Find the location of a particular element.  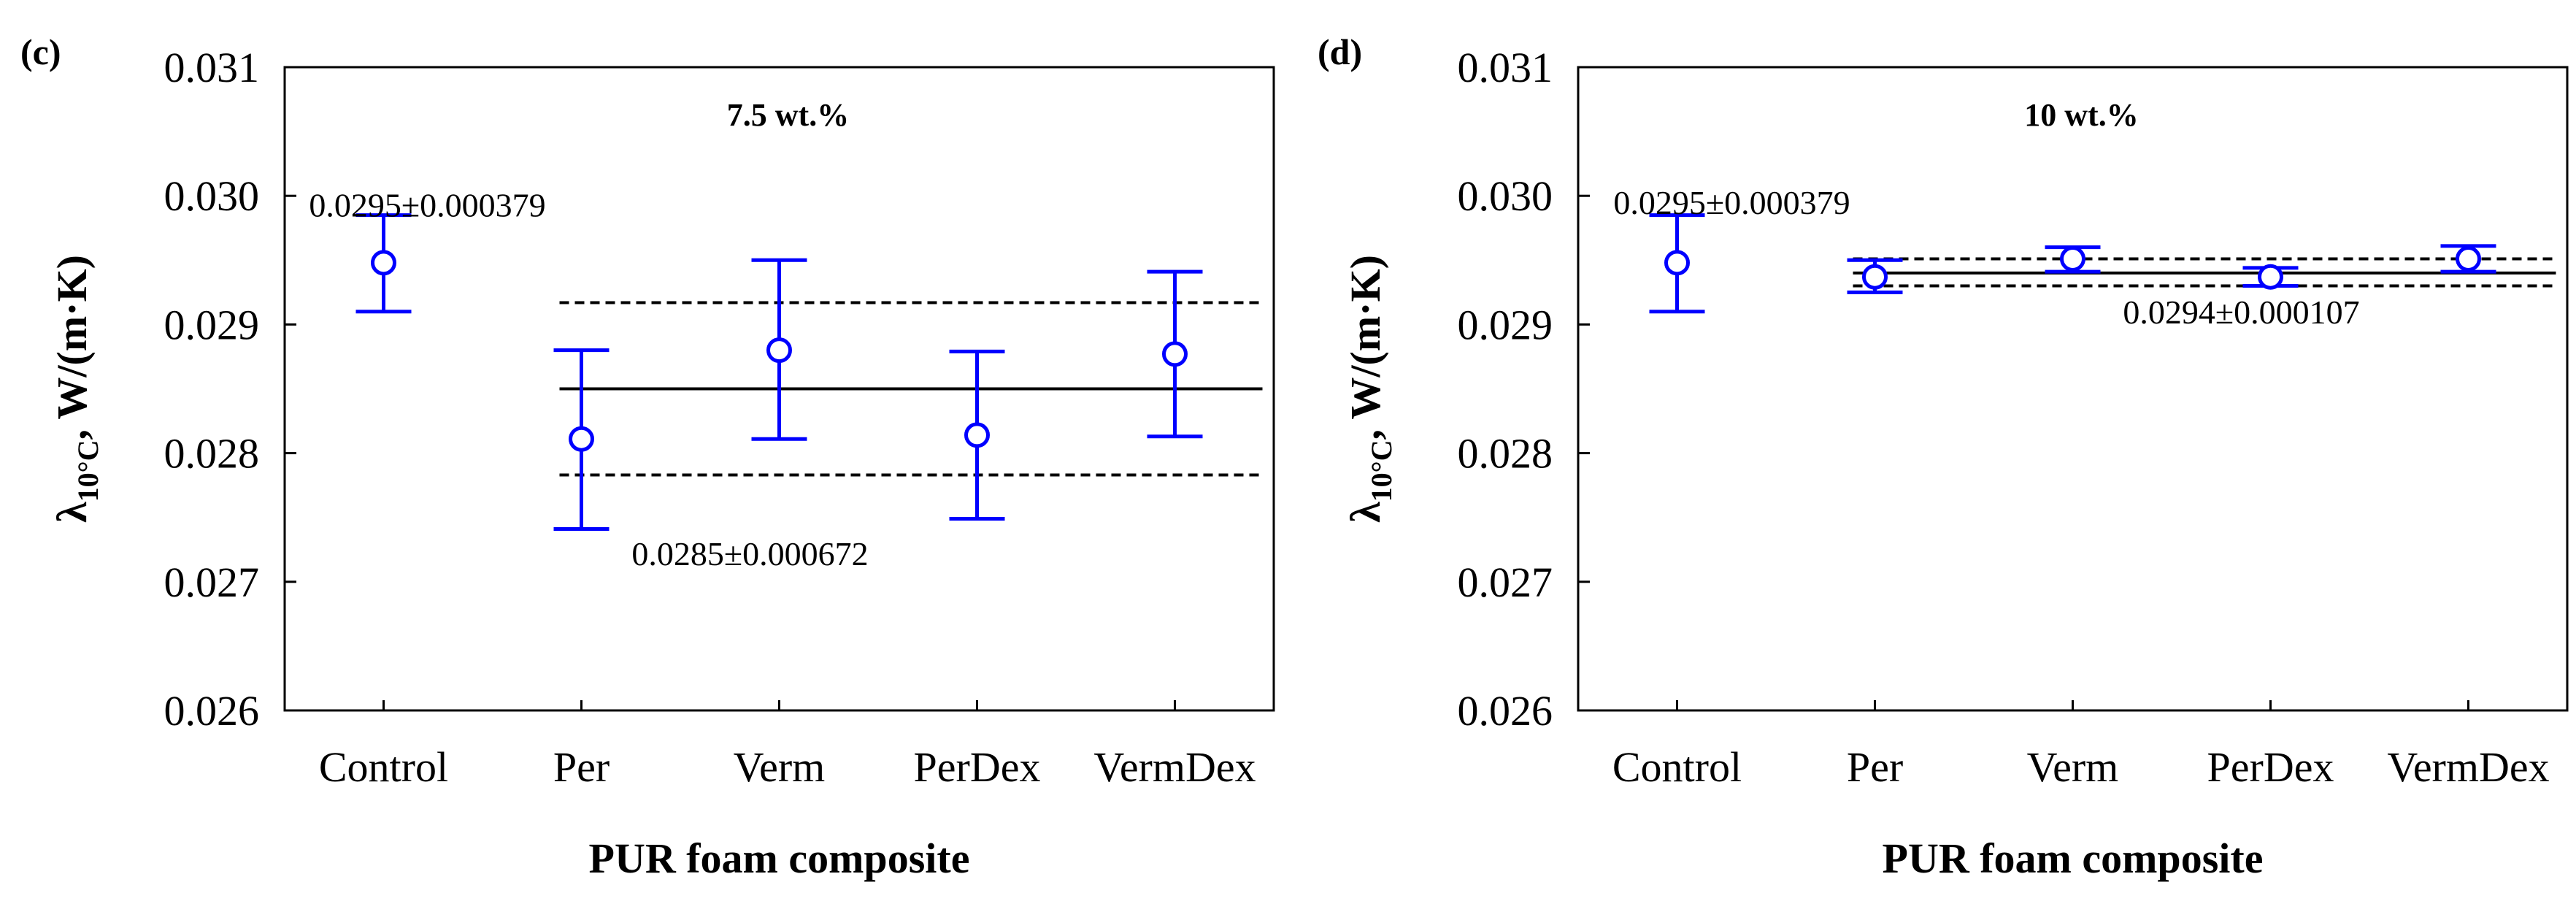

annotation-label: 0.0285±0.000672 is located at coordinates (749, 553).